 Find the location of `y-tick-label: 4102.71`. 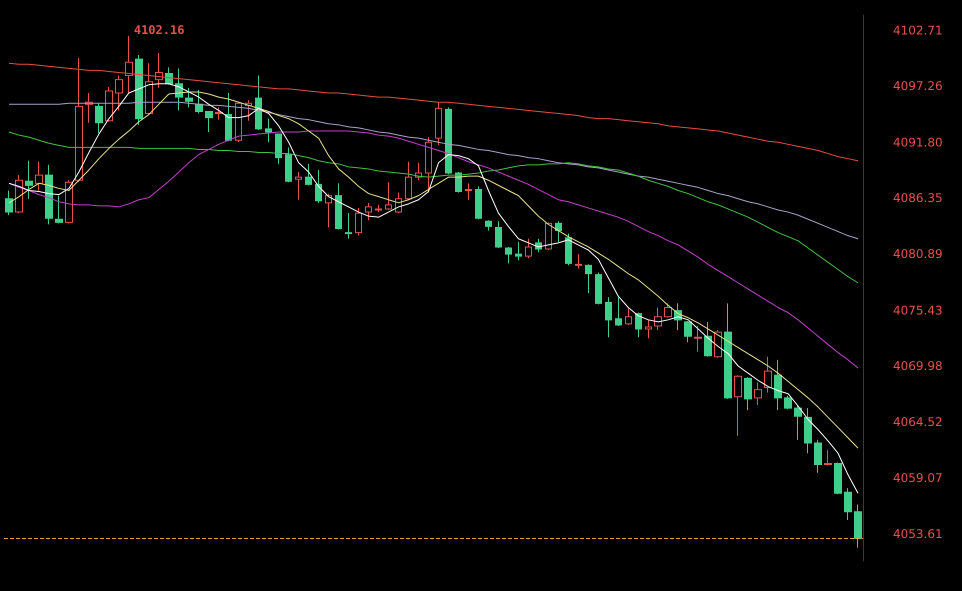

y-tick-label: 4102.71 is located at coordinates (918, 30).